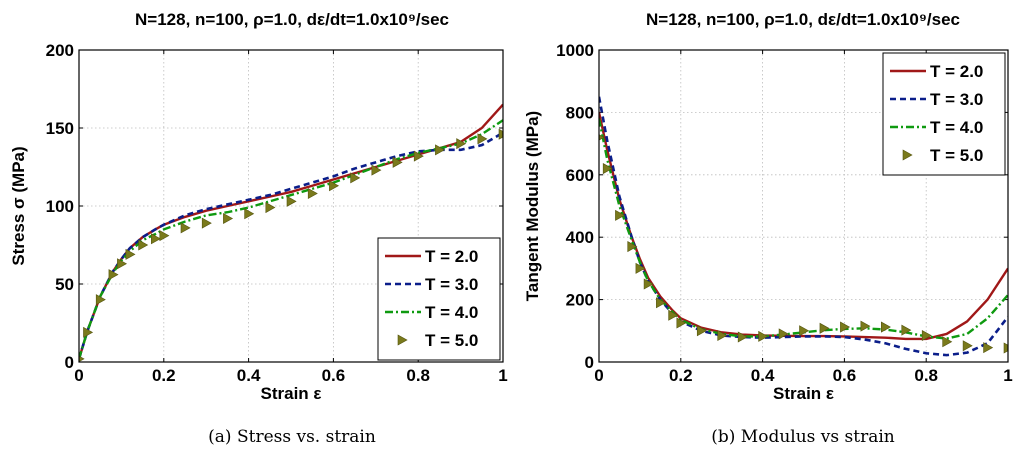 The height and width of the screenshot is (452, 1016). I want to click on y-axis-label: Tangent Modulus (MPa), so click(532, 206).